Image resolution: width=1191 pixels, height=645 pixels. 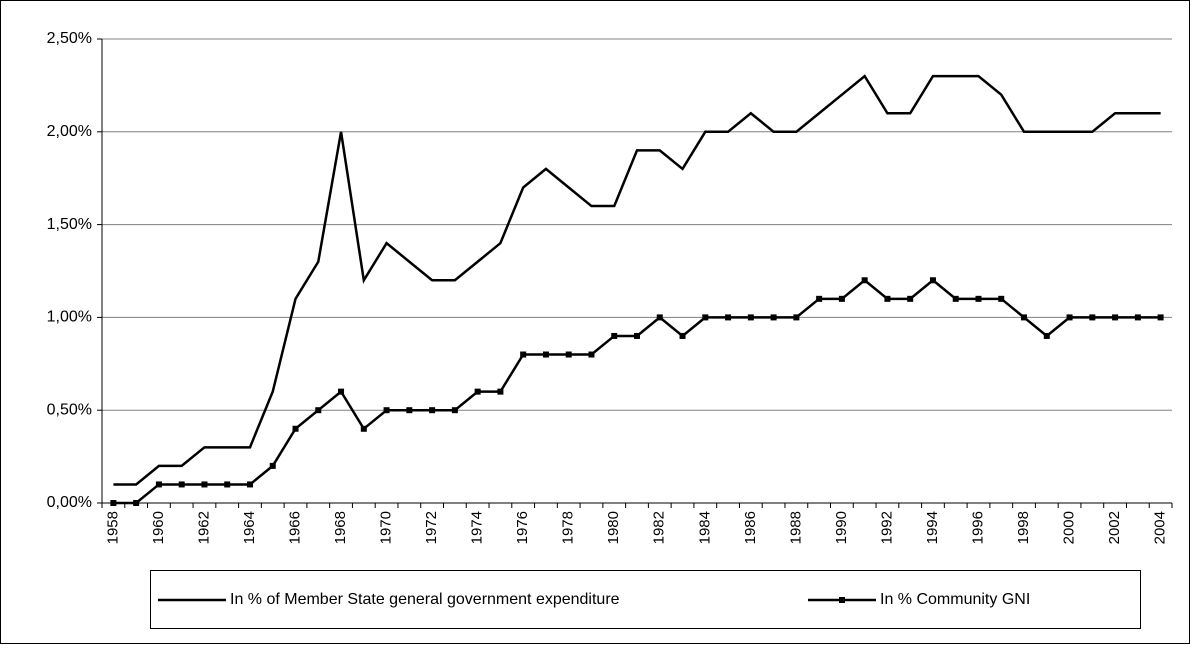 What do you see at coordinates (69, 131) in the screenshot?
I see `y-tick-label: 2,00%` at bounding box center [69, 131].